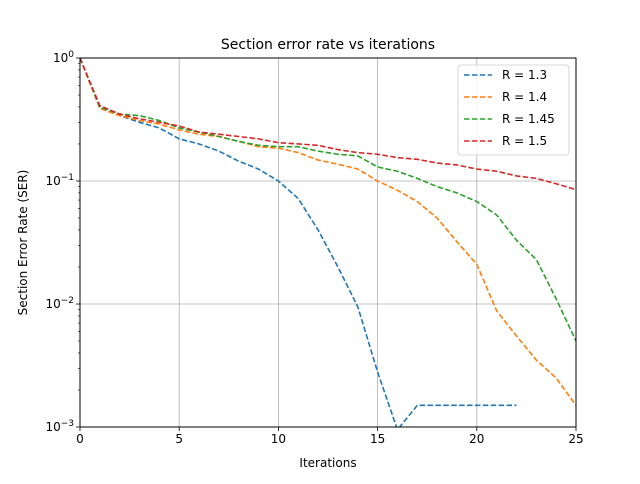  I want to click on x-tick-label: 0, so click(80, 439).